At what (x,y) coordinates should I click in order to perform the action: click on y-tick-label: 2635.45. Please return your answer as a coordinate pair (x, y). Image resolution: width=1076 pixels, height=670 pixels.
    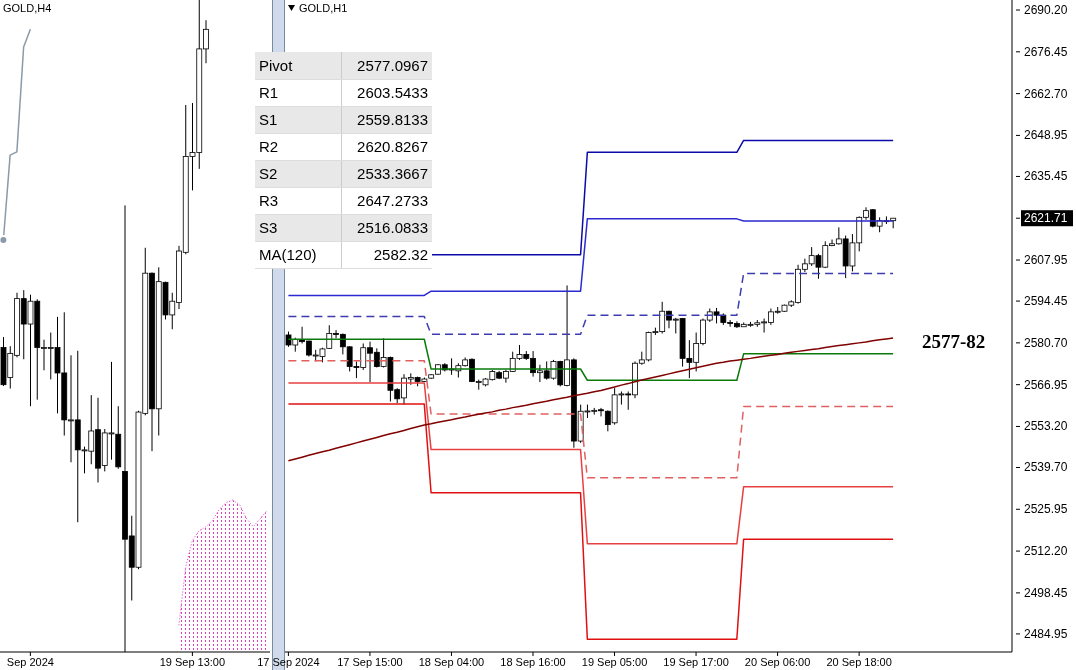
    Looking at the image, I should click on (1046, 176).